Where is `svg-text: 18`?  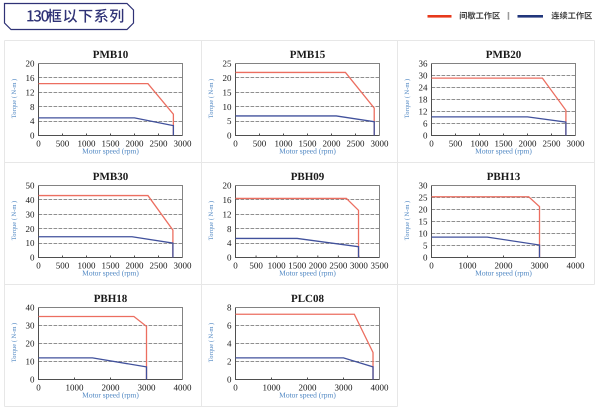 svg-text: 18 is located at coordinates (424, 100).